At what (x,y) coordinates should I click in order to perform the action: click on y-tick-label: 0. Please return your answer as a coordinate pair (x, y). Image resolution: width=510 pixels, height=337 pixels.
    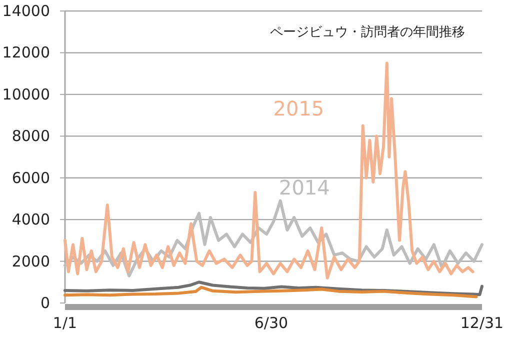
    Looking at the image, I should click on (45, 303).